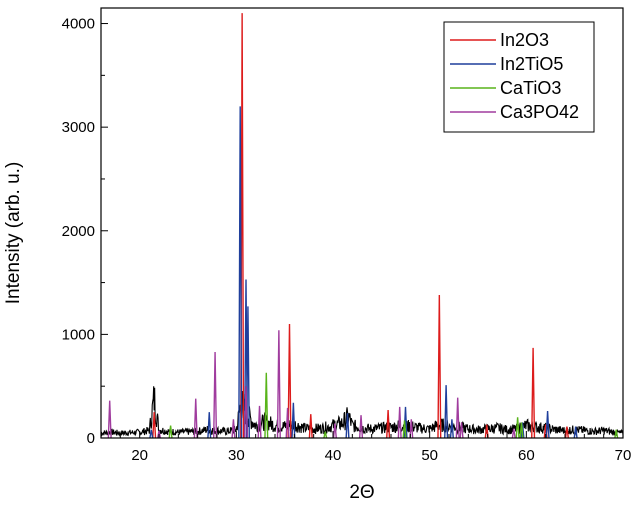  Describe the element at coordinates (539, 112) in the screenshot. I see `legend-label-ca3po42: Ca3PO42` at that location.